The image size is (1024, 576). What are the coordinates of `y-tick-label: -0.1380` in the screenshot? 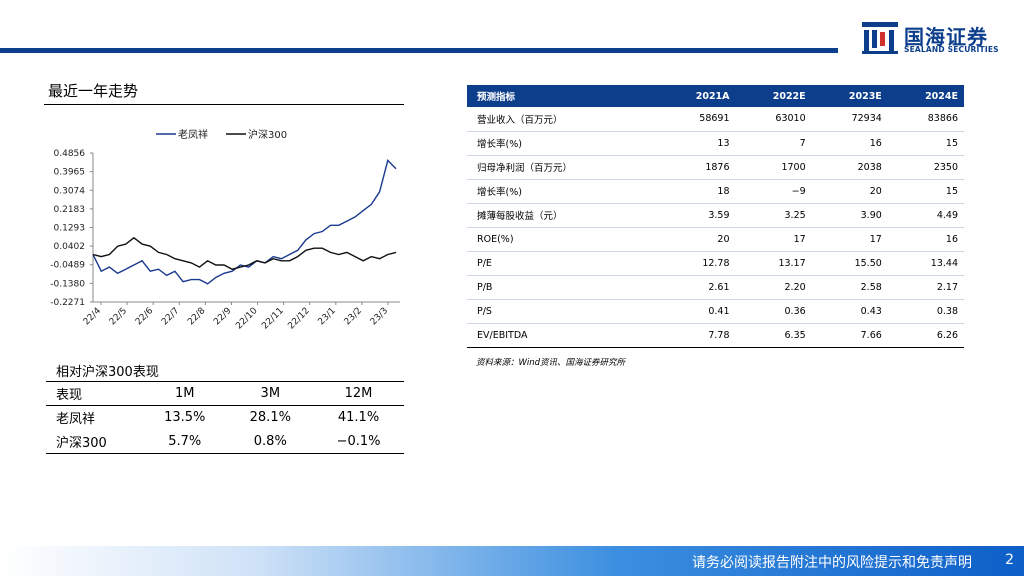 It's located at (67, 284).